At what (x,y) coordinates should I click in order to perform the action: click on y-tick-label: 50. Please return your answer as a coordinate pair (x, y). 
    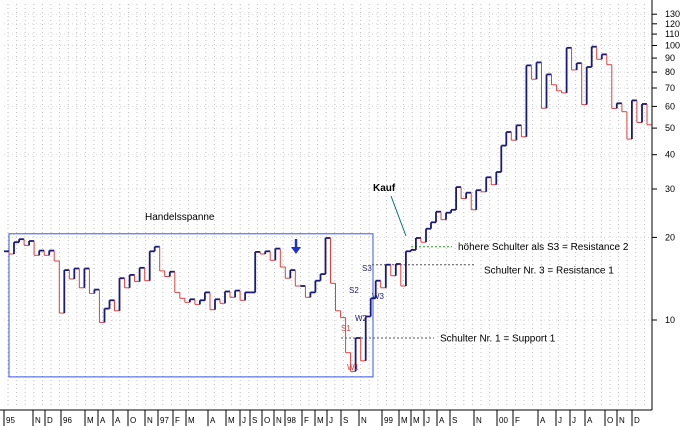
    Looking at the image, I should click on (670, 128).